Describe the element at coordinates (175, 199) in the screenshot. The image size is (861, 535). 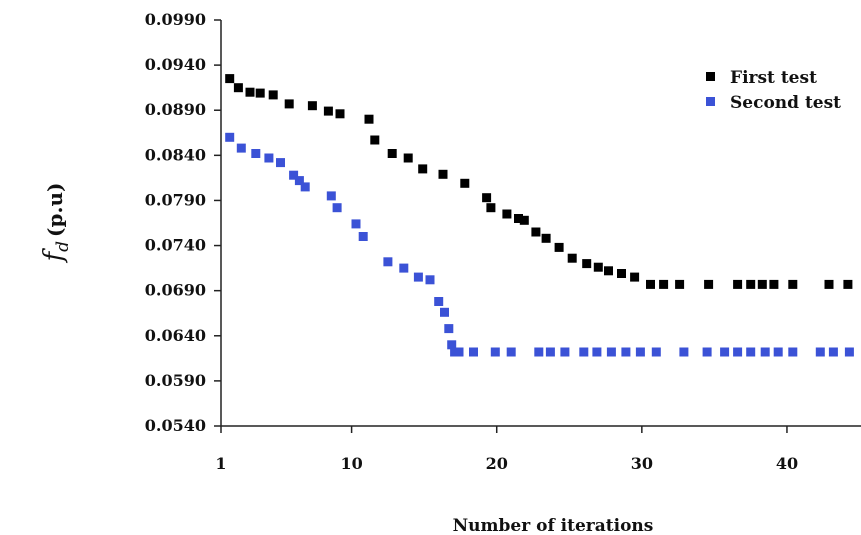
I see `y-tick-label: 0.0790` at that location.